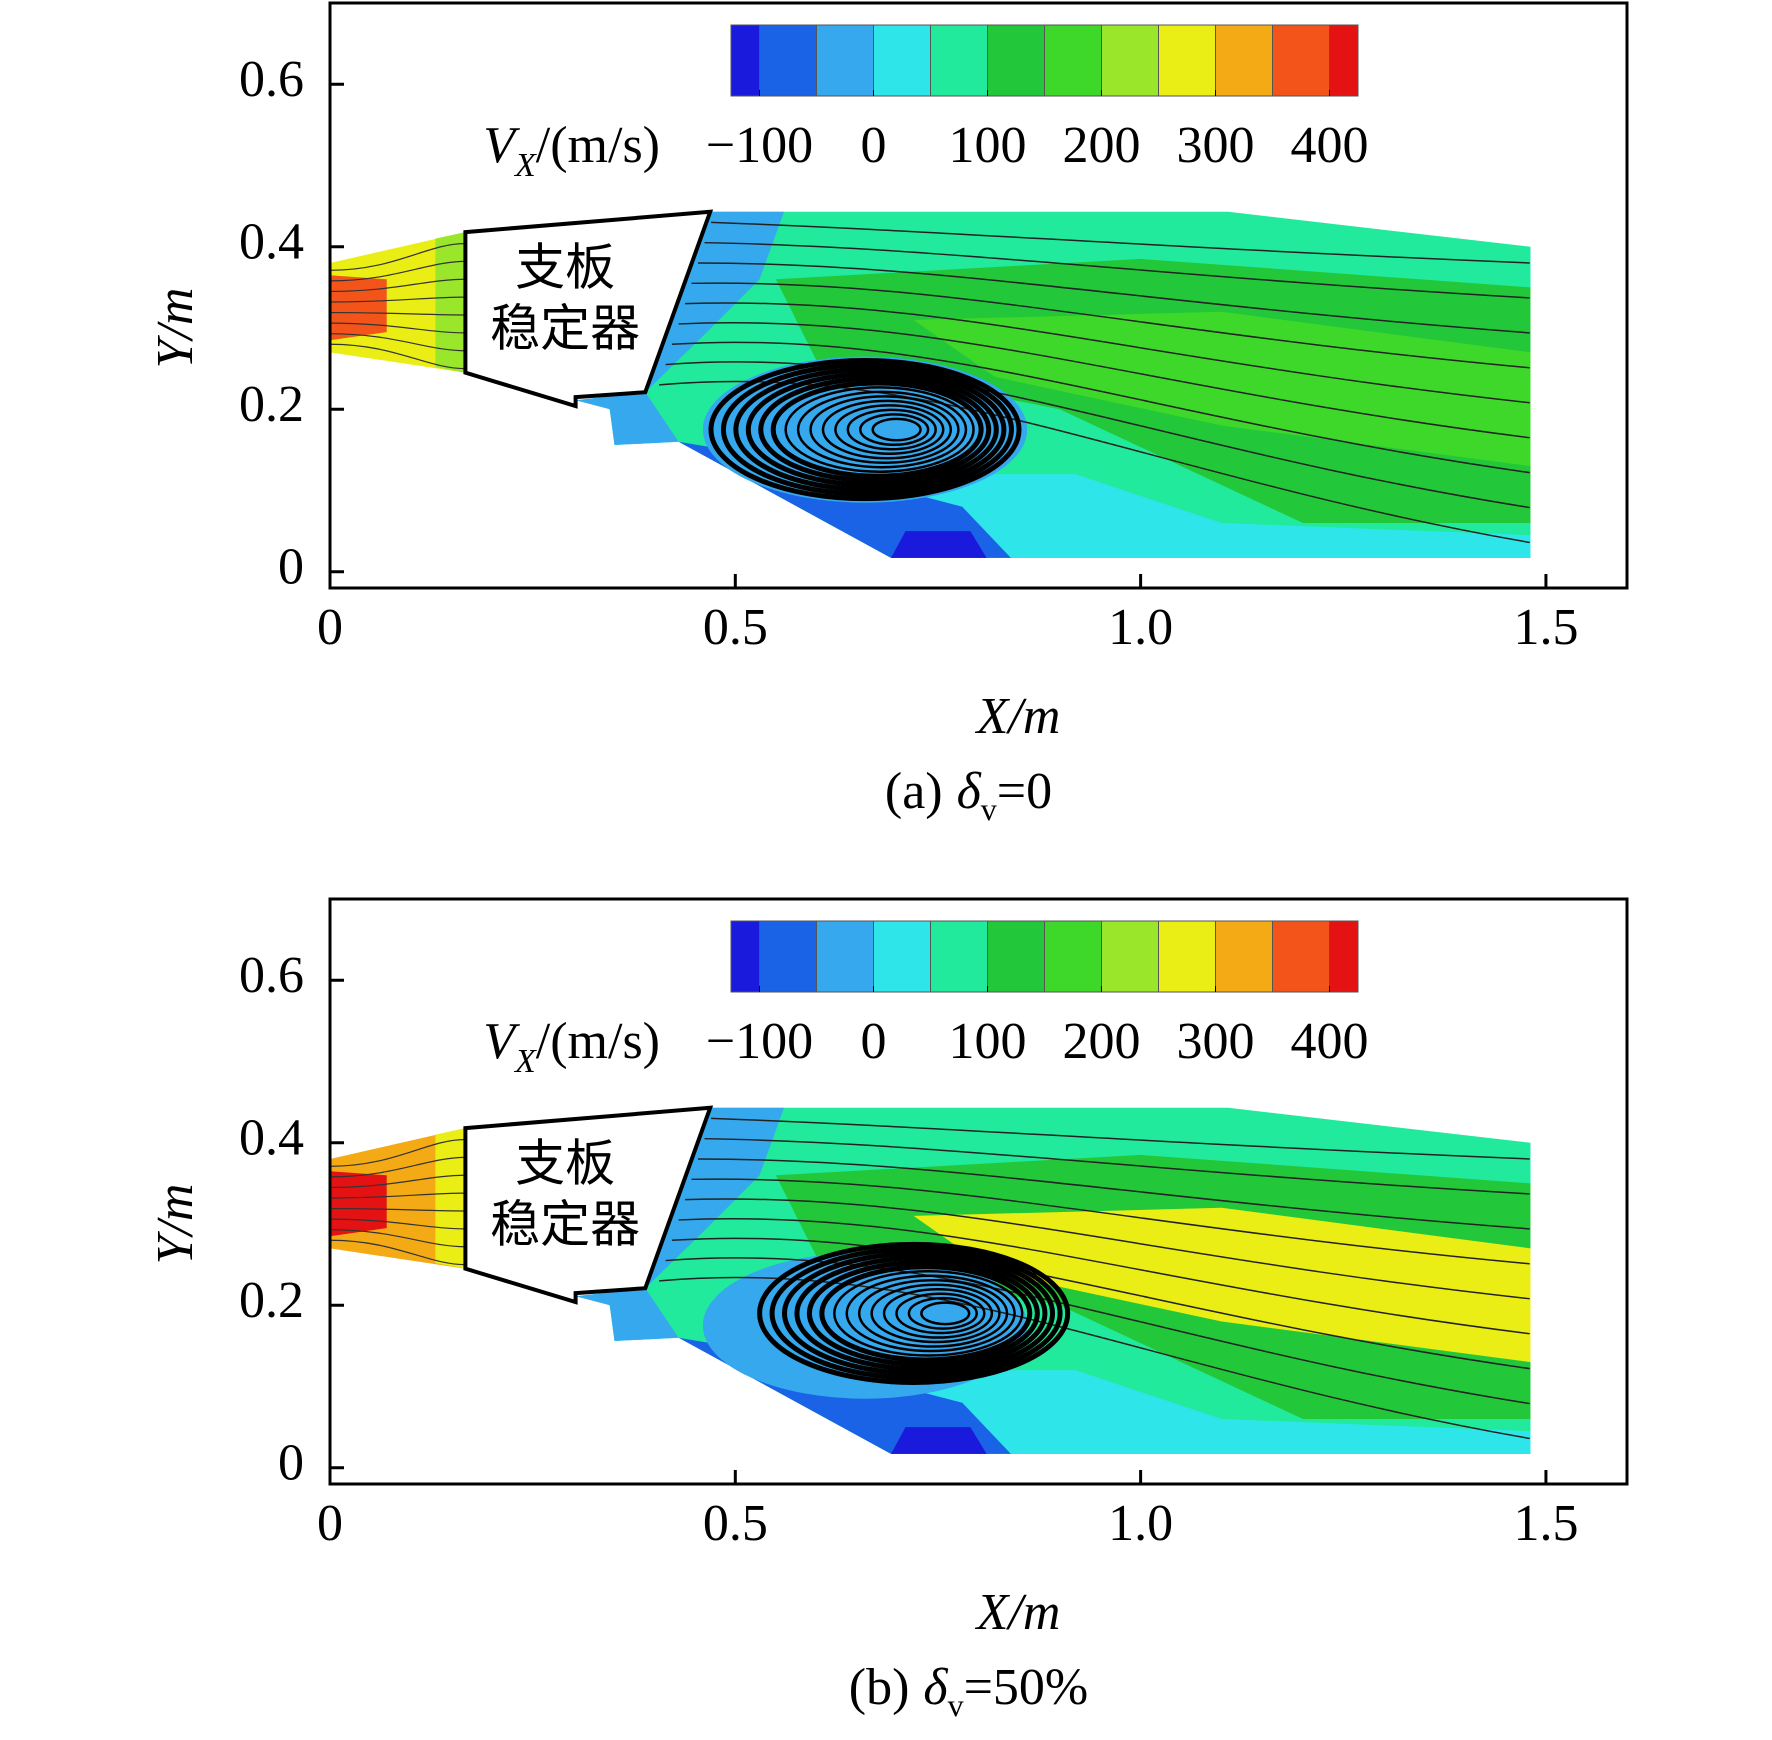  What do you see at coordinates (914, 791) in the screenshot?
I see `caption-label: (a)` at bounding box center [914, 791].